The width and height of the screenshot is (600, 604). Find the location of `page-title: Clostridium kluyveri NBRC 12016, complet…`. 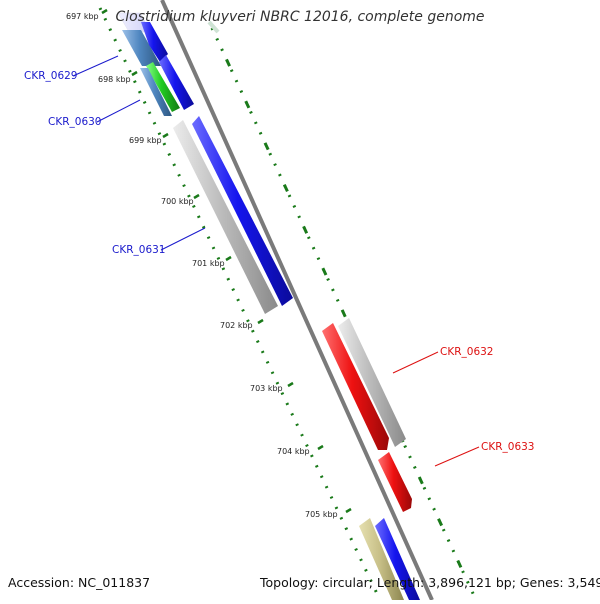

page-title: Clostridium kluyveri NBRC 12016, complet… is located at coordinates (300, 17).